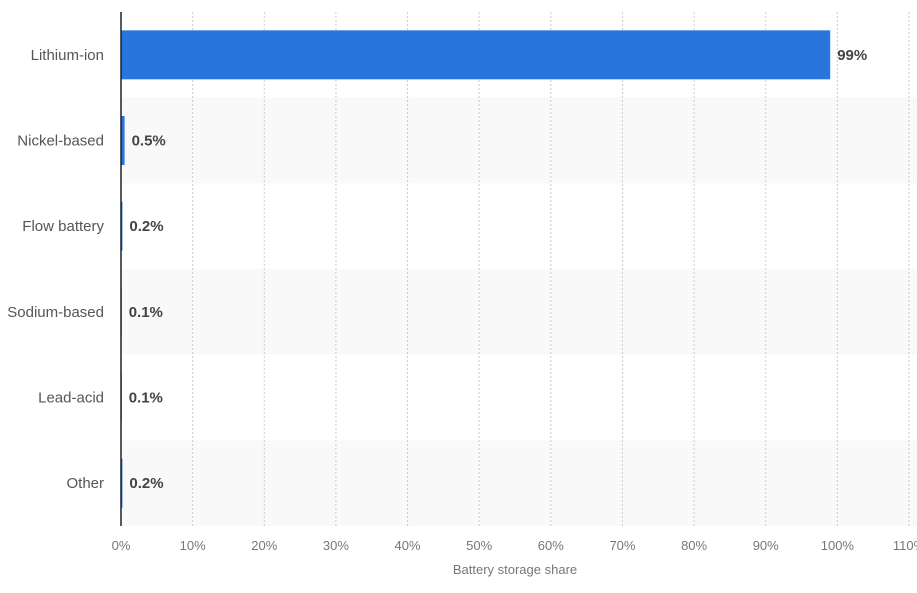 The image size is (917, 593). Describe the element at coordinates (63, 226) in the screenshot. I see `category-label: Flow battery` at that location.